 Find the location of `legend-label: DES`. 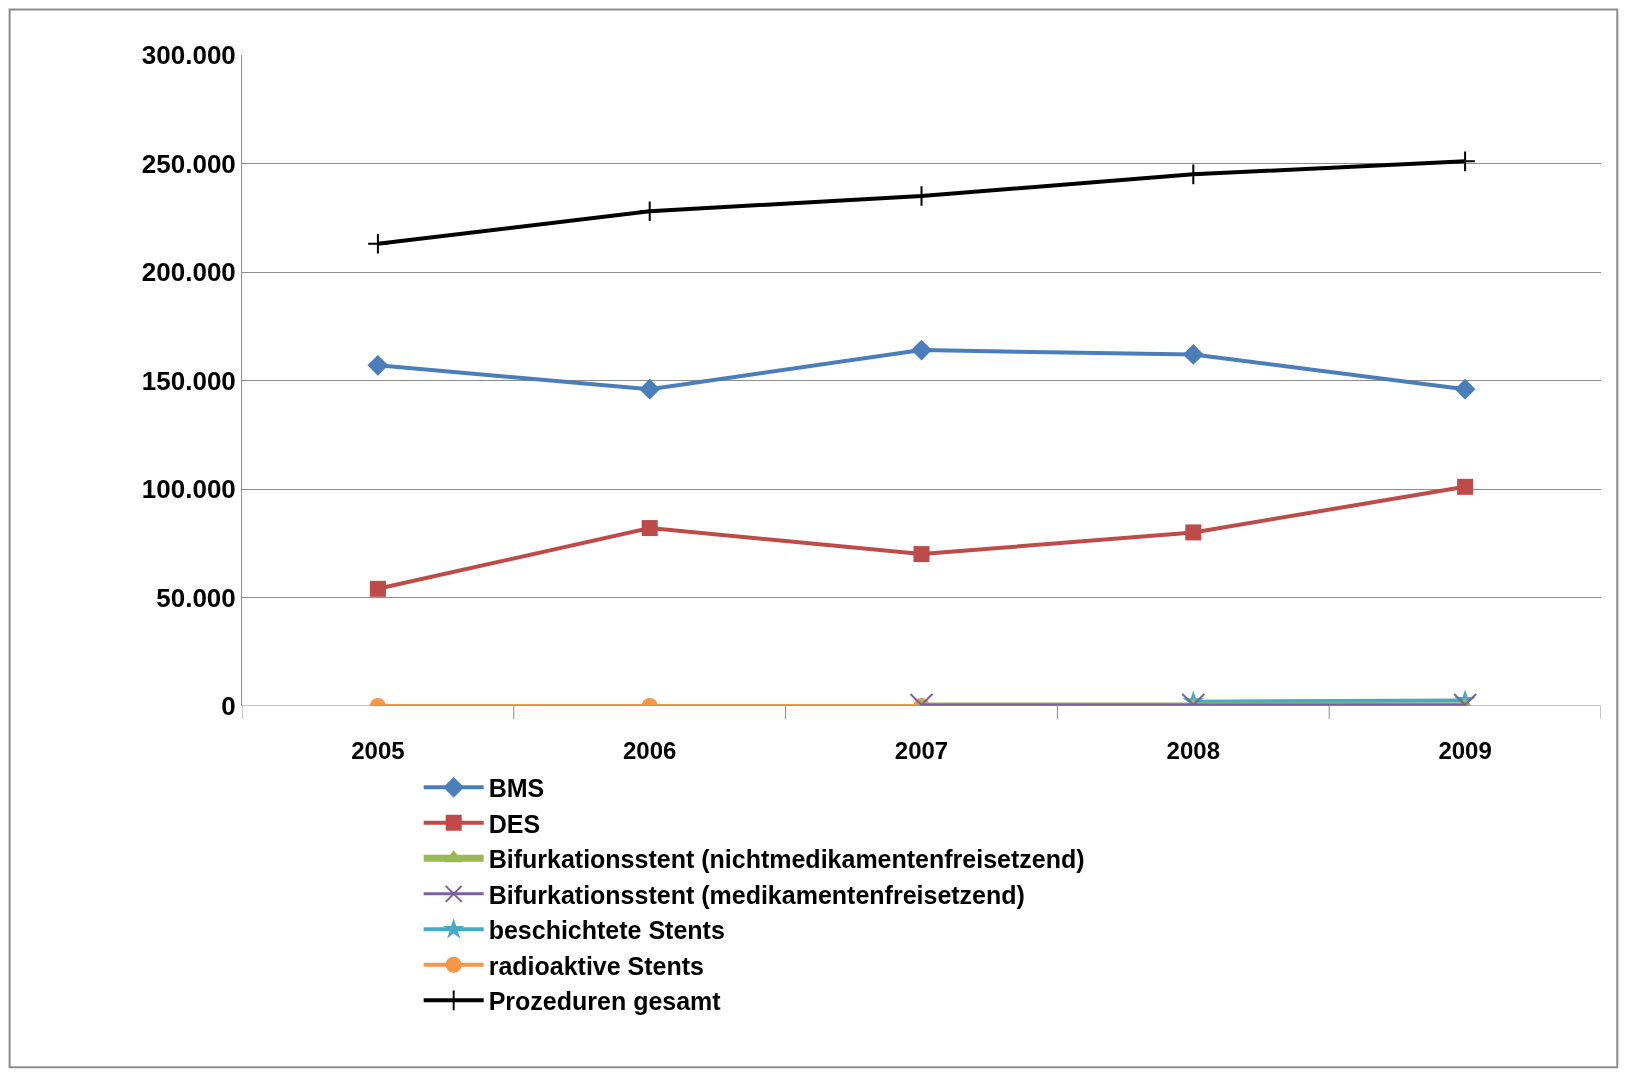

legend-label: DES is located at coordinates (514, 823).